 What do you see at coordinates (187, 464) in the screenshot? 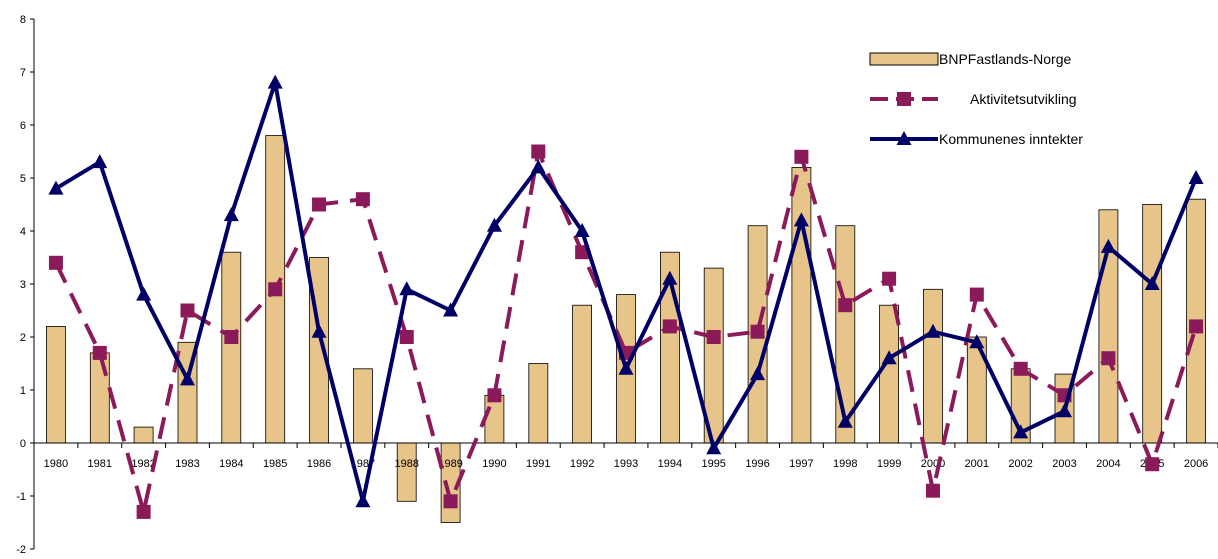
I see `x-tick-label-1983: 1983` at bounding box center [187, 464].